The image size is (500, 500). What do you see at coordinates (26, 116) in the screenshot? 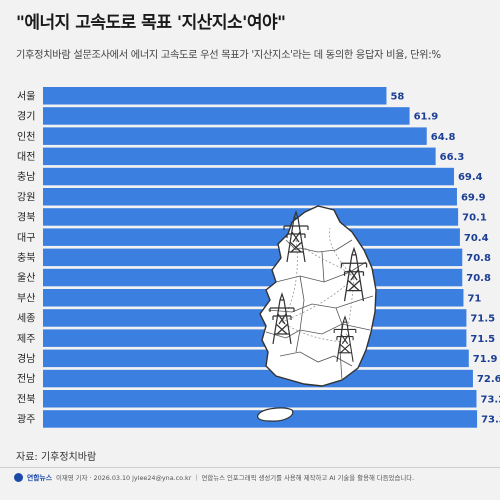
I see `category-label: 경기` at bounding box center [26, 116].